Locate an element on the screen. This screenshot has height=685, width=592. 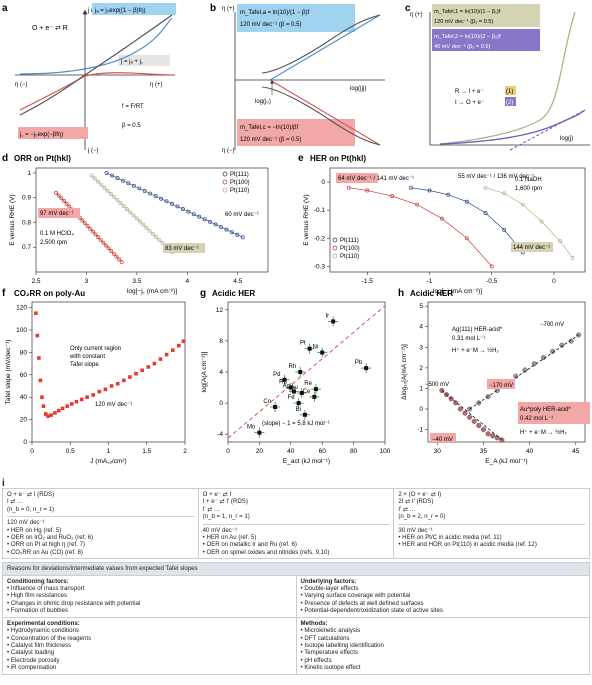
h-plot-frame is located at coordinates (506, 372).